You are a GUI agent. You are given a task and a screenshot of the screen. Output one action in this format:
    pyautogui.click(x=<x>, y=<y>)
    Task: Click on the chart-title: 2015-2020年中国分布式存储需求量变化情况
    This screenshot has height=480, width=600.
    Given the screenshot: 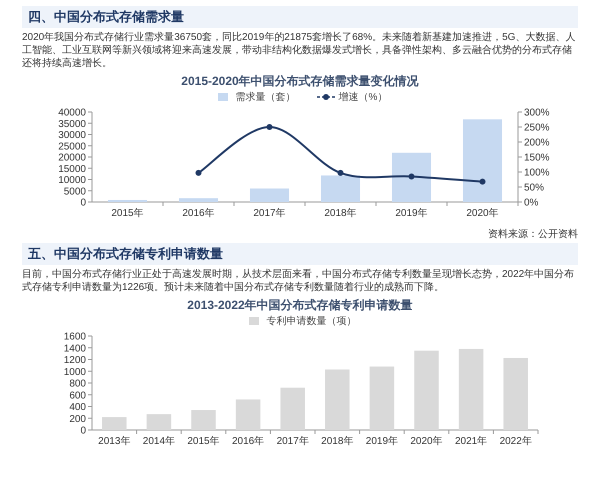 What is the action you would take?
    pyautogui.click(x=300, y=81)
    